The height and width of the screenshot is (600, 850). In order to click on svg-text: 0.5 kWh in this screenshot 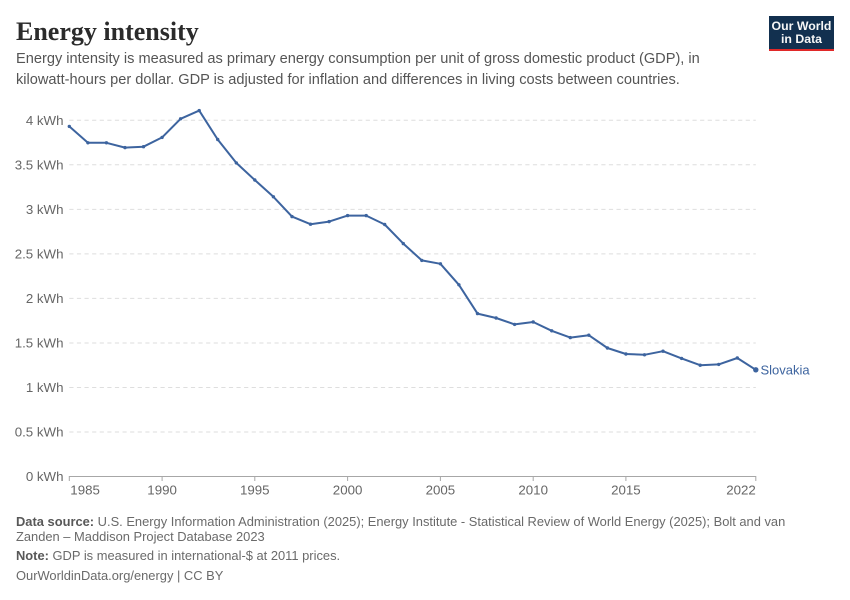, I will do `click(39, 432)`.